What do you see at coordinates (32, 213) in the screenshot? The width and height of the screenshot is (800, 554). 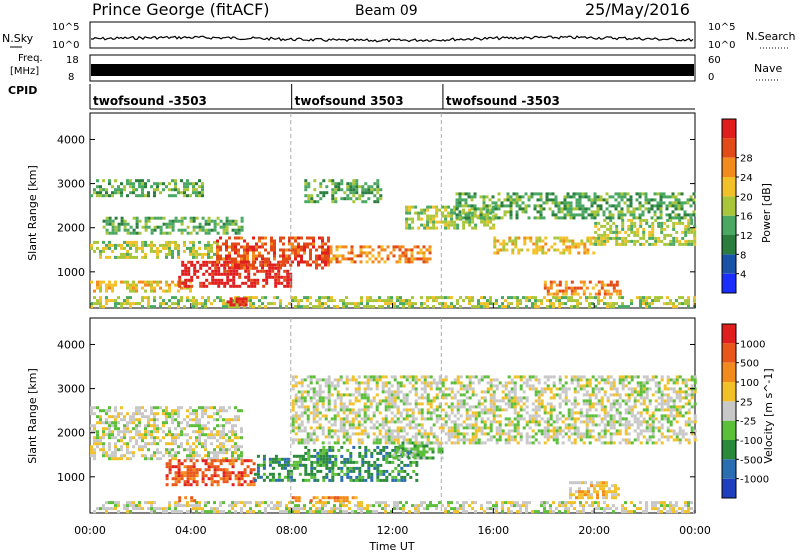 I see `power-ylabel: Slant Range [km]` at bounding box center [32, 213].